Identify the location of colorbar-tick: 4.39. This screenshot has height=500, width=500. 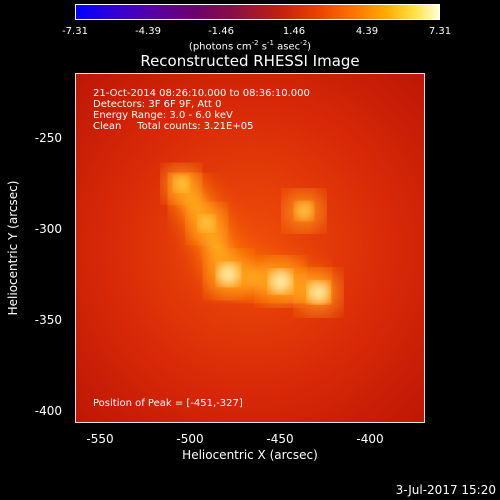
(367, 31).